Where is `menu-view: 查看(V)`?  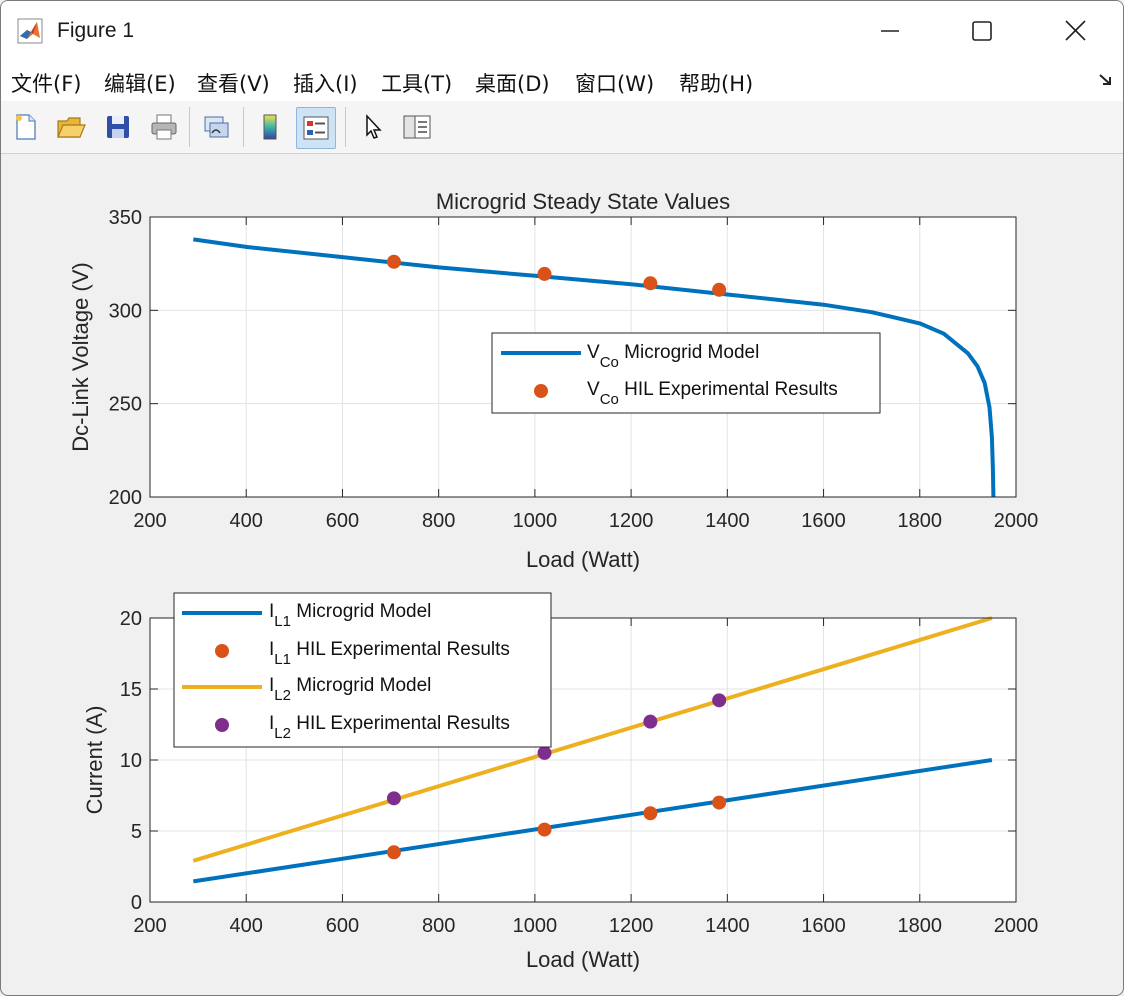 menu-view: 查看(V) is located at coordinates (233, 84).